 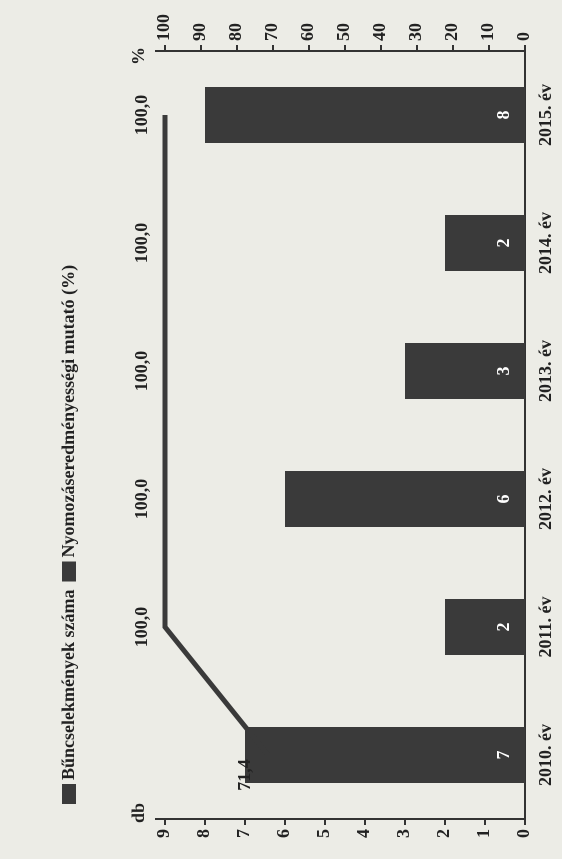 I want to click on y-tick-label: 7, so click(x=243, y=833).